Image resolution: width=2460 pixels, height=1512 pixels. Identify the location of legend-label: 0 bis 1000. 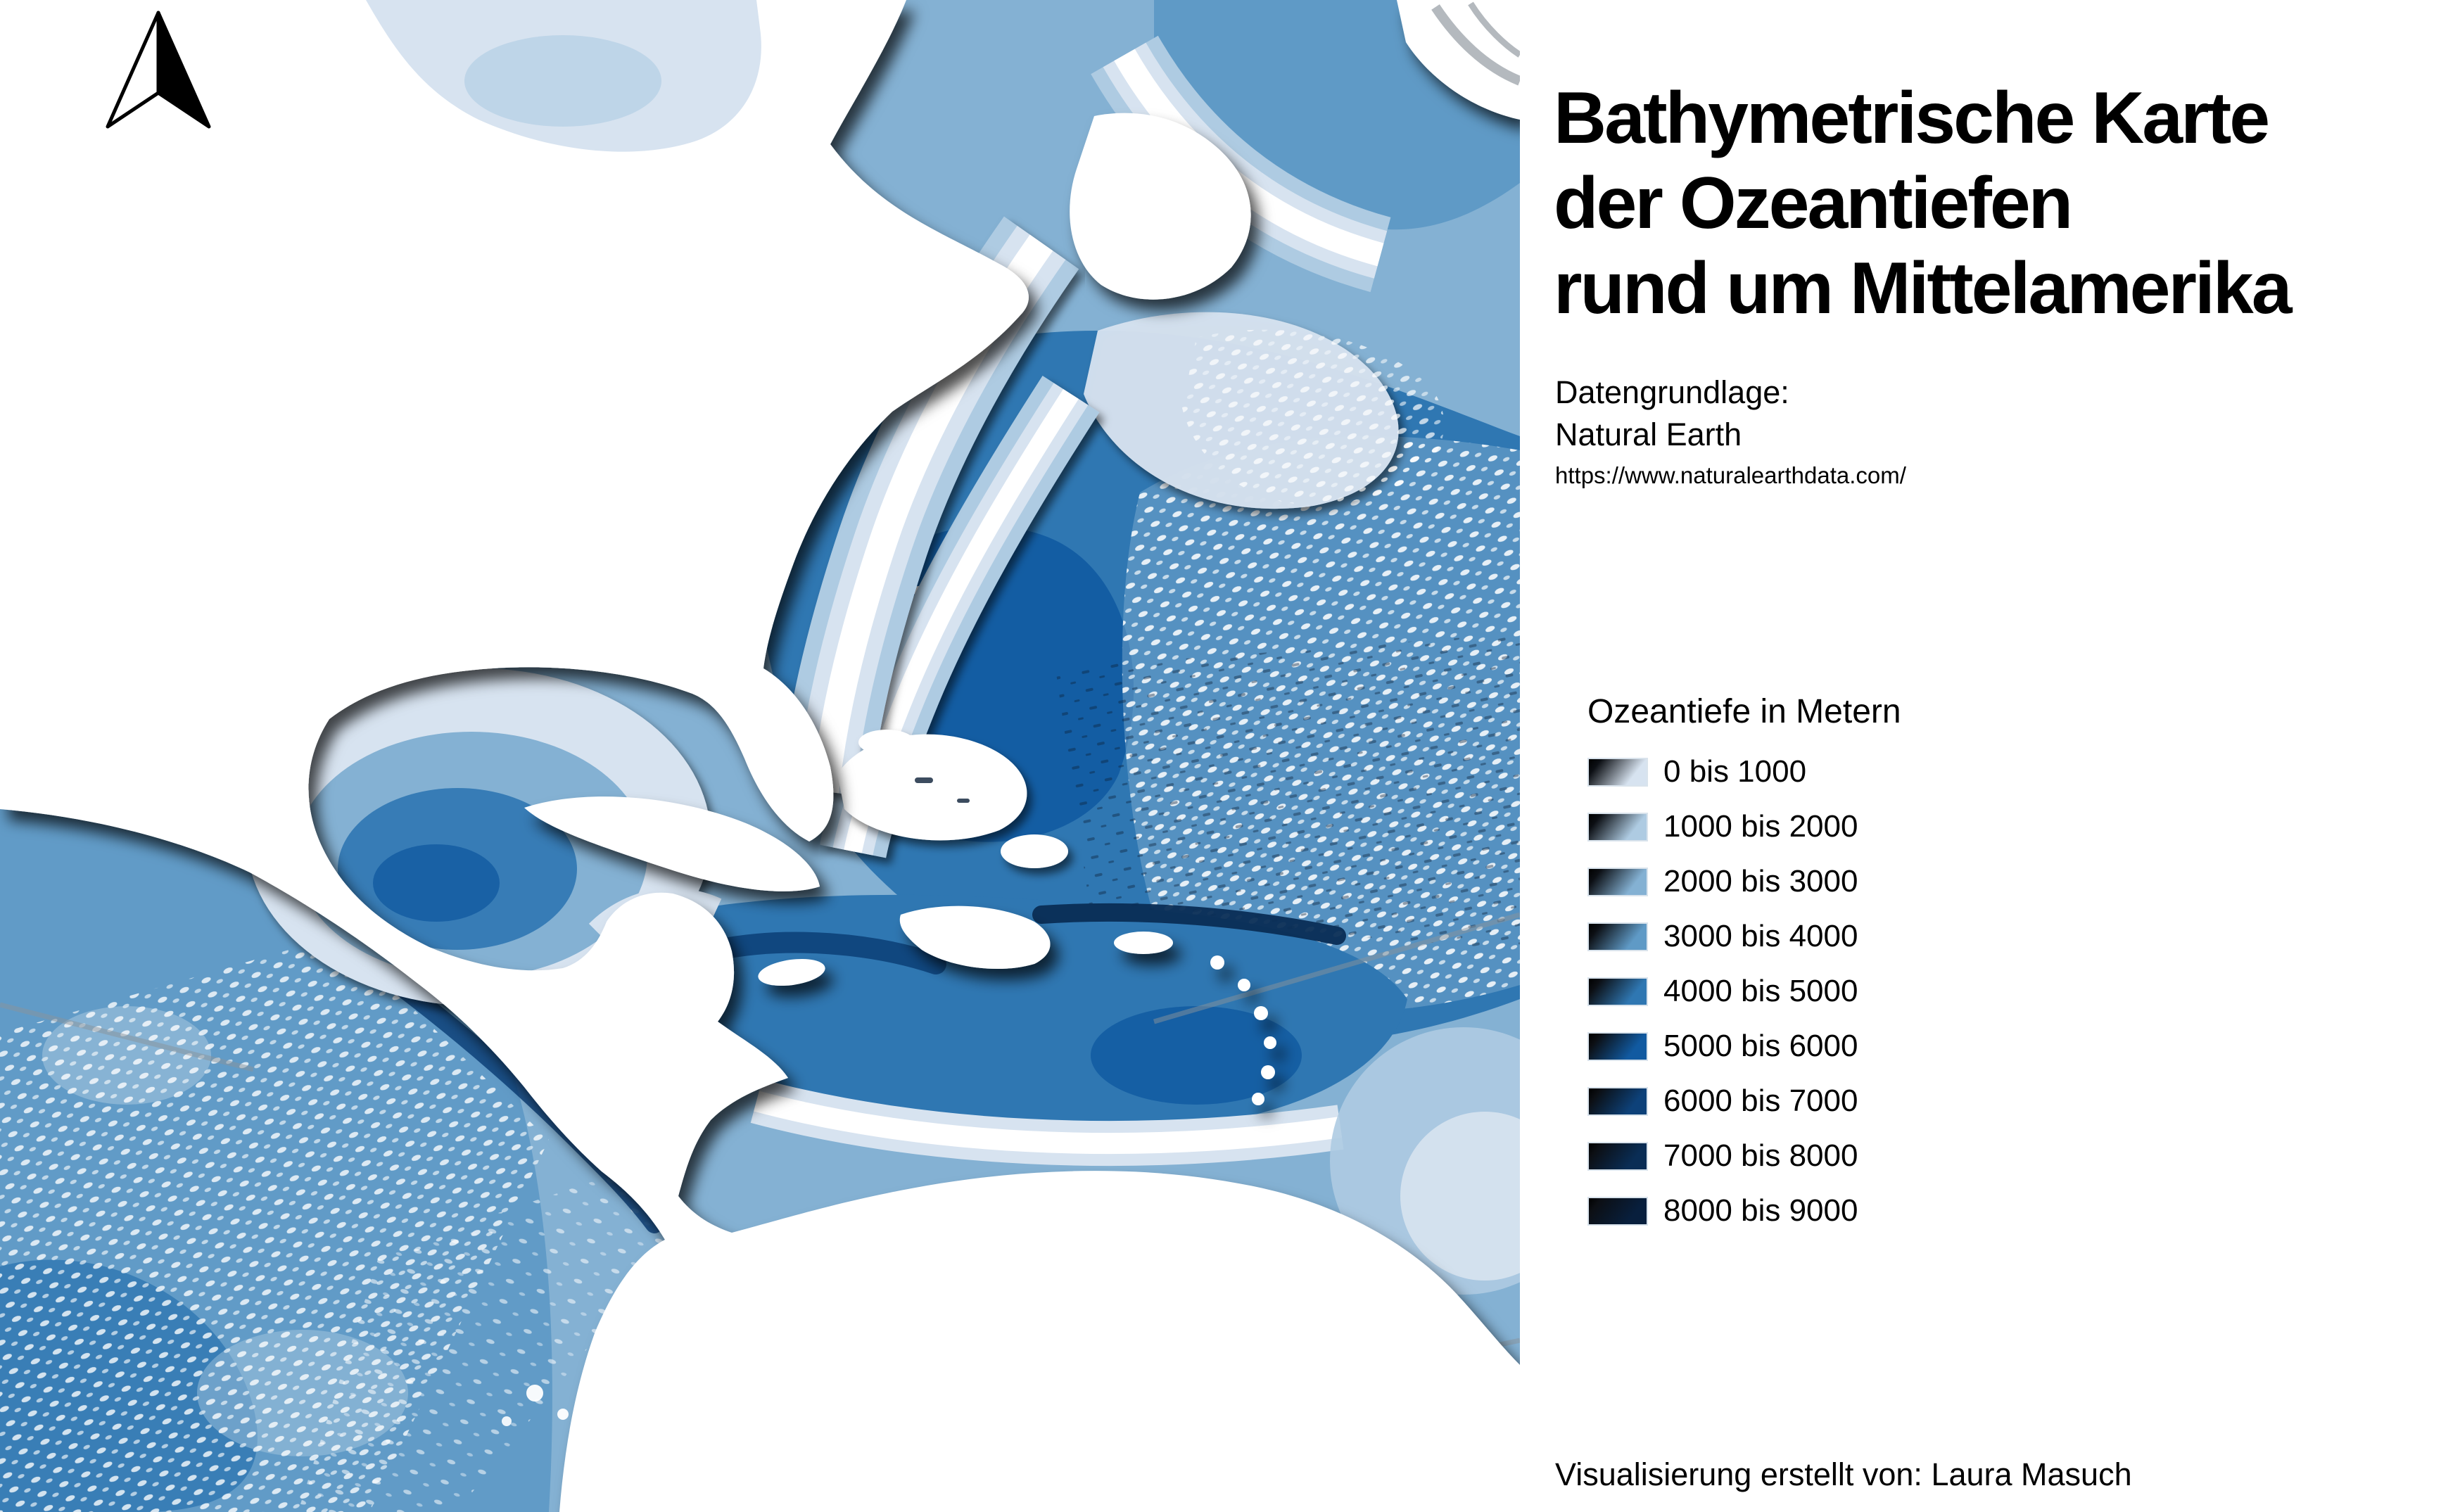
(1735, 771).